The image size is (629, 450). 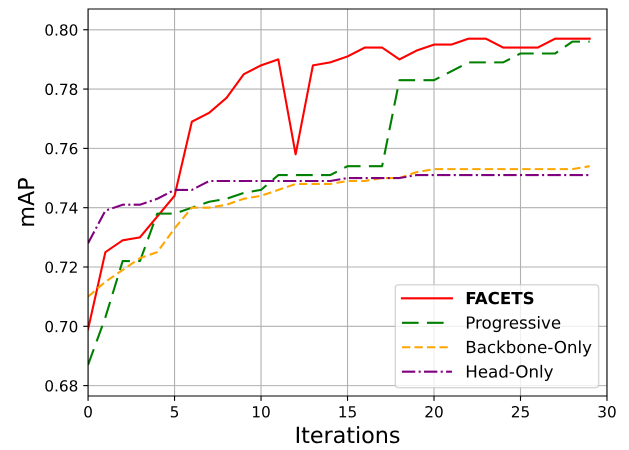 I want to click on legend-label: Backbone-Only, so click(x=529, y=348).